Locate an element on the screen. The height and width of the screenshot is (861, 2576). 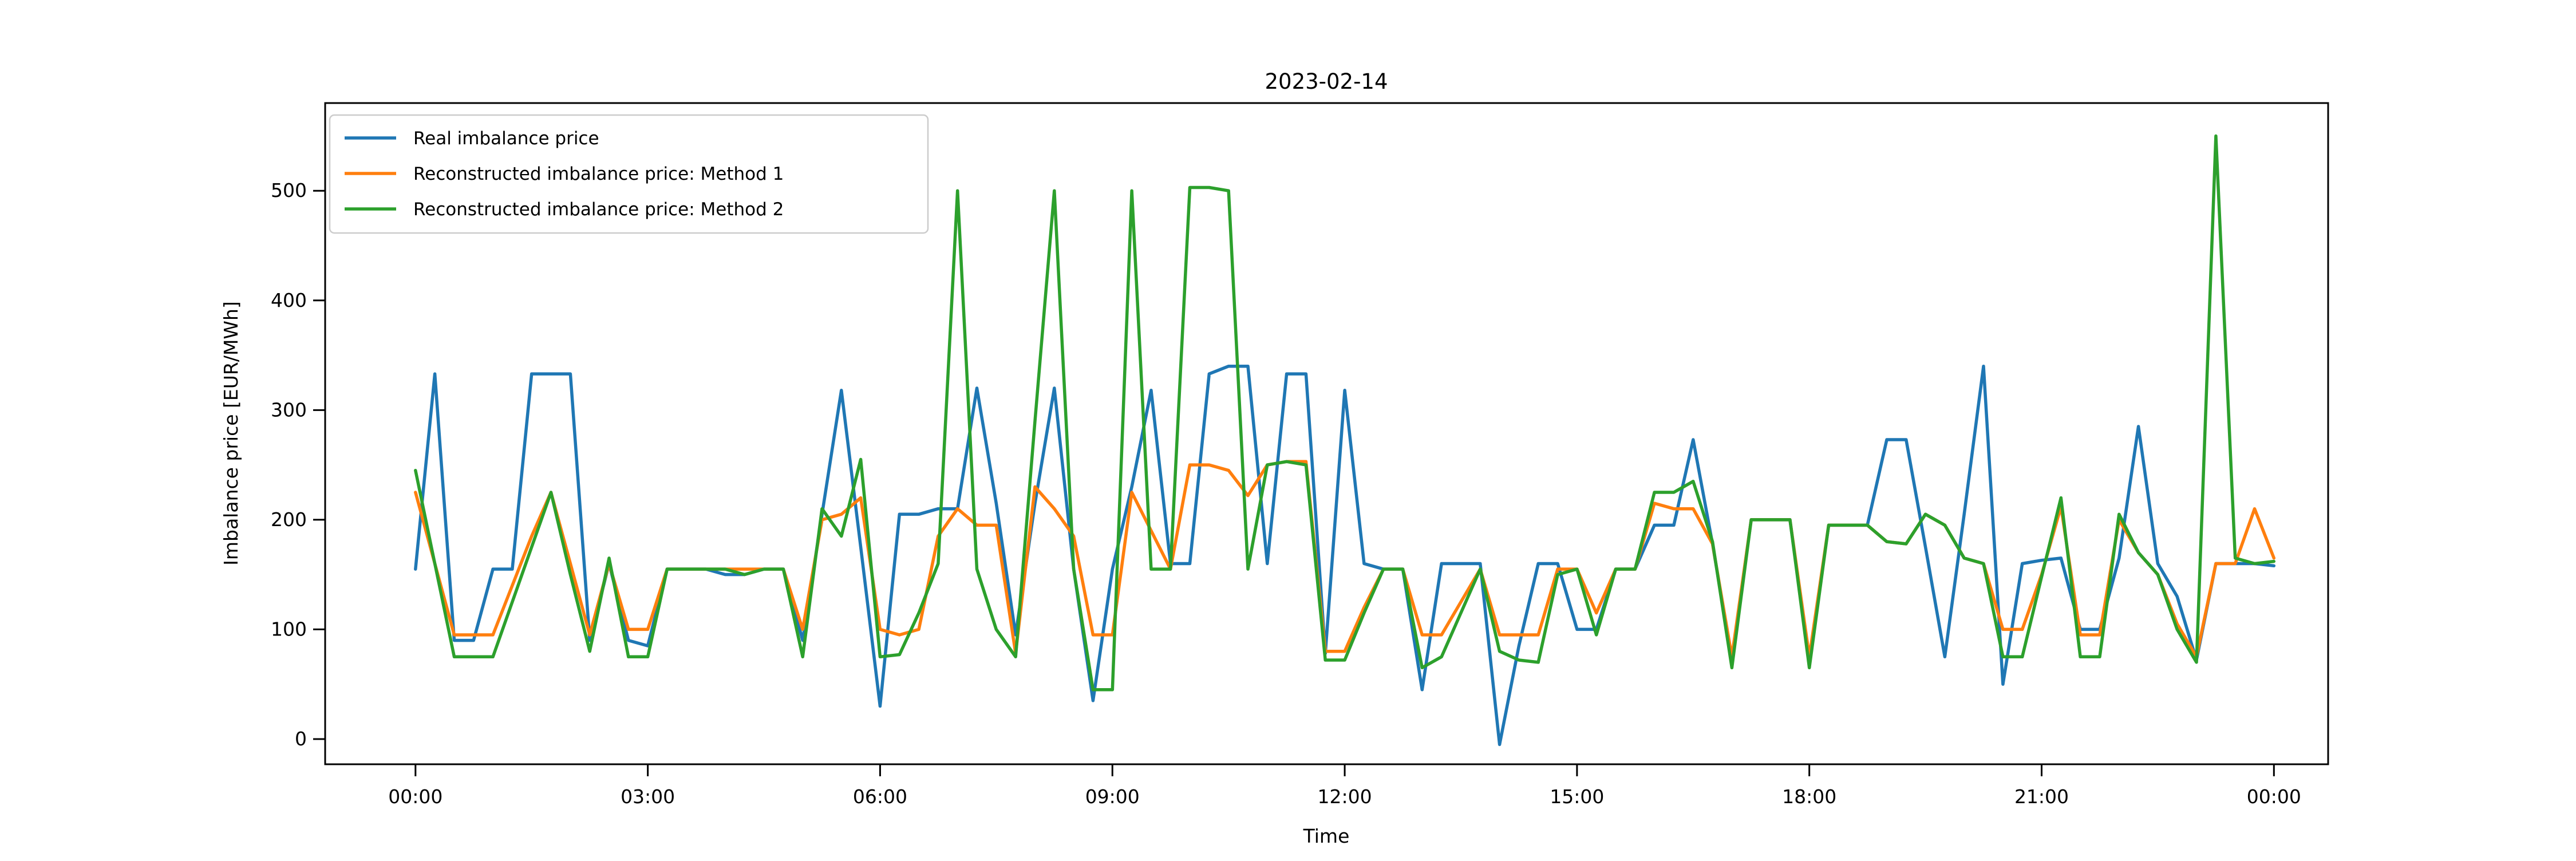
y-tick-label: 0 is located at coordinates (301, 739).